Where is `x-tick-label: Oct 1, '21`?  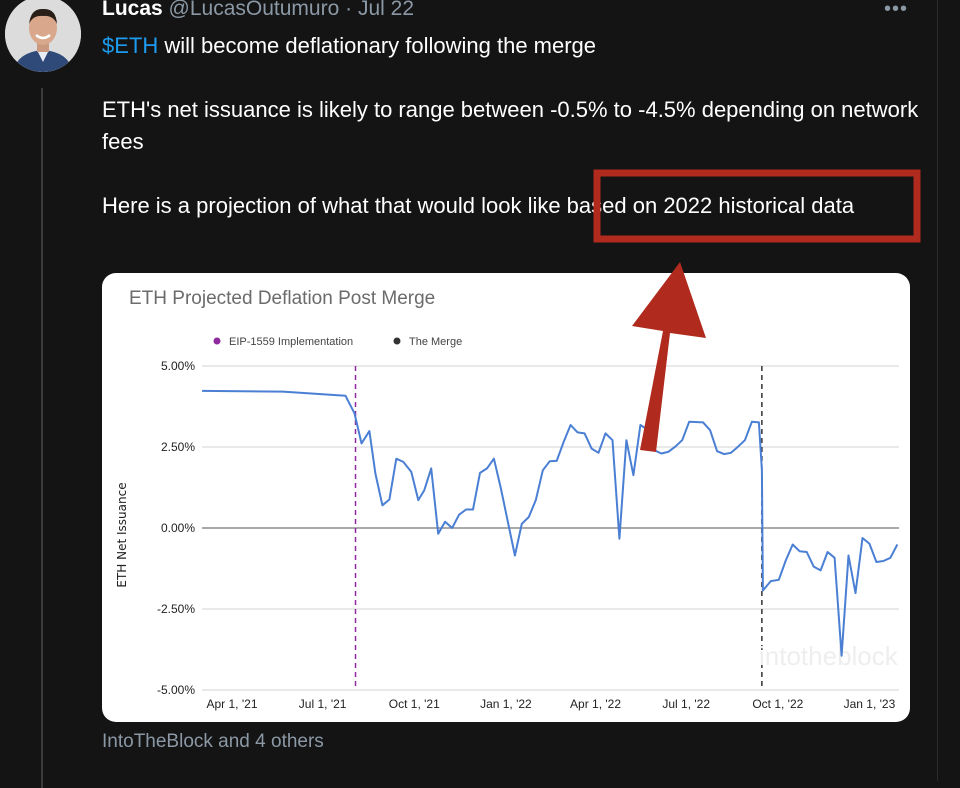
x-tick-label: Oct 1, '21 is located at coordinates (414, 704).